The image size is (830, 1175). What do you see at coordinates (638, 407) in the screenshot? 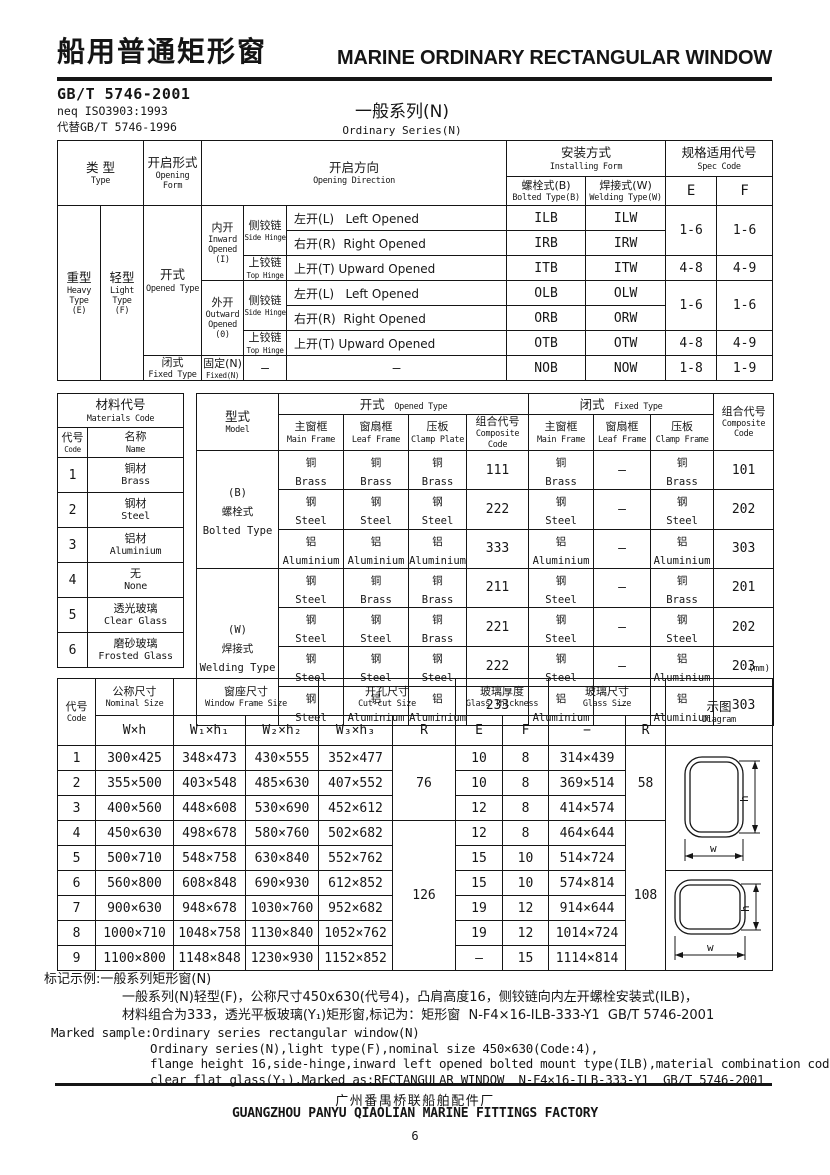
I see `fixed-group-en: Fixed Type` at bounding box center [638, 407].